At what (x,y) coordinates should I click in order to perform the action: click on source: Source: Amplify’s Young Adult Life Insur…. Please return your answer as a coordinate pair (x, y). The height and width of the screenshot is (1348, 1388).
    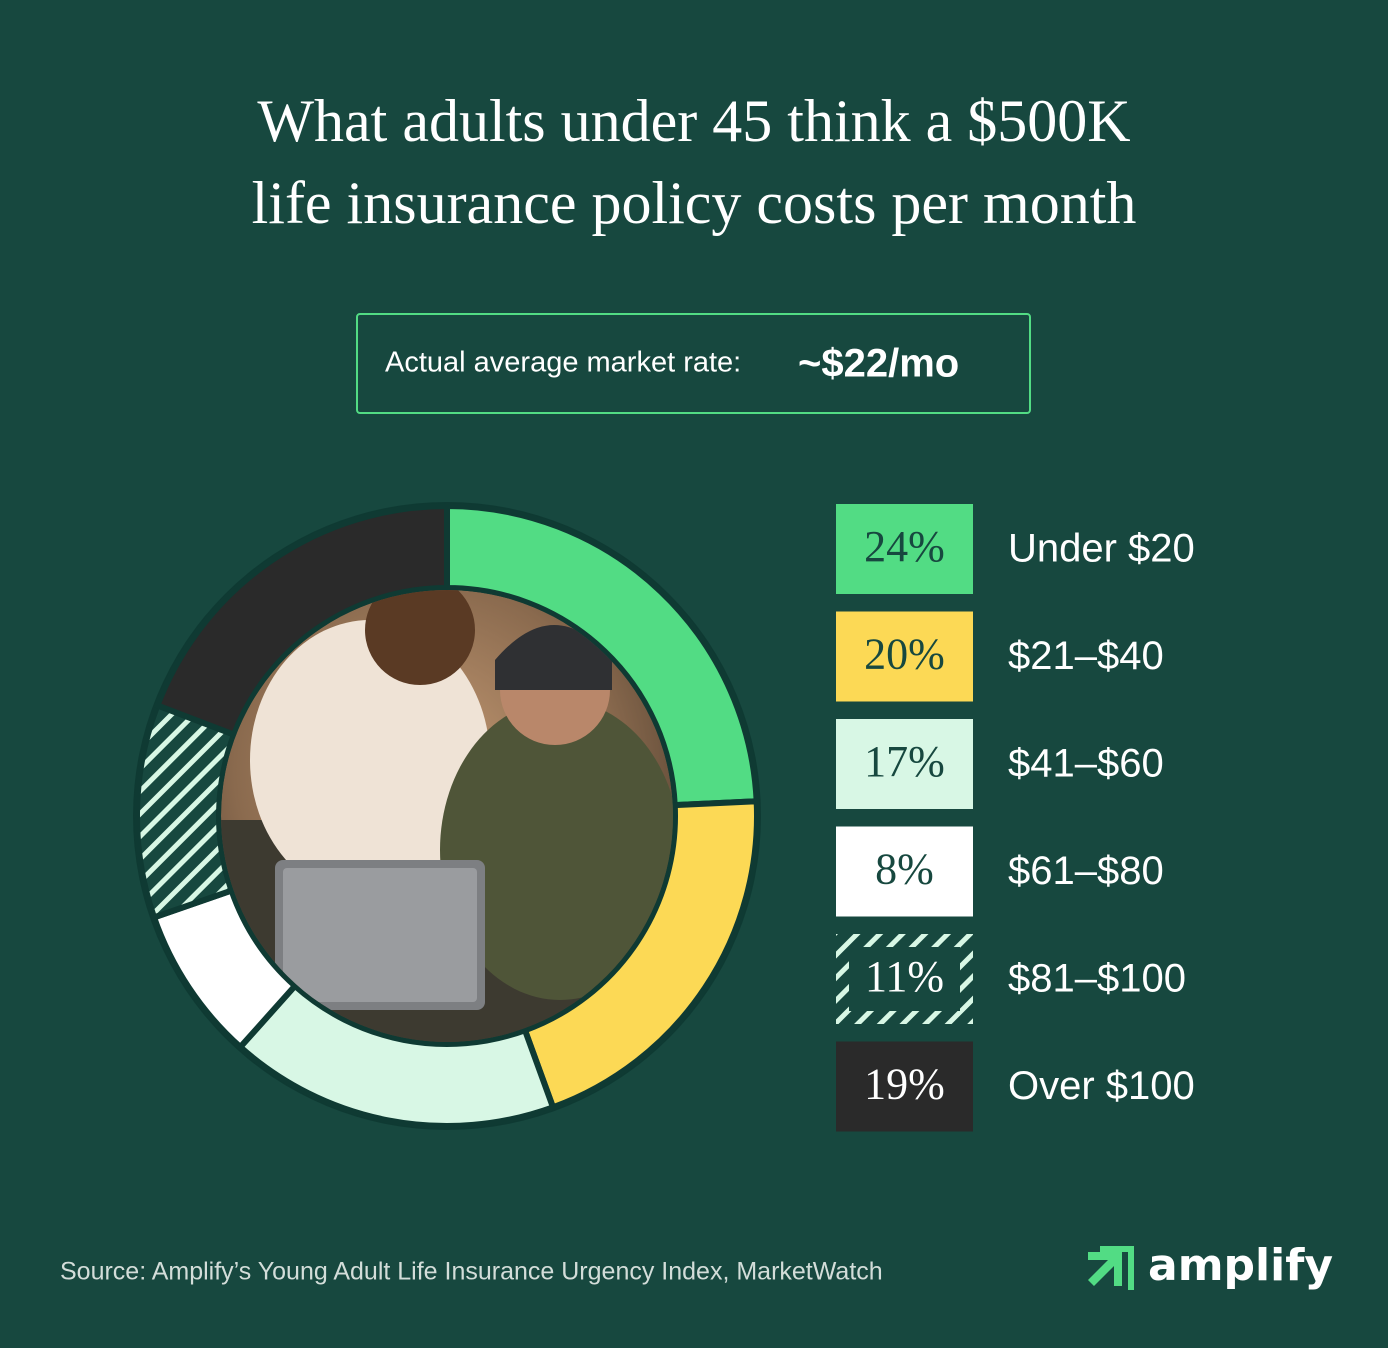
    Looking at the image, I should click on (471, 1272).